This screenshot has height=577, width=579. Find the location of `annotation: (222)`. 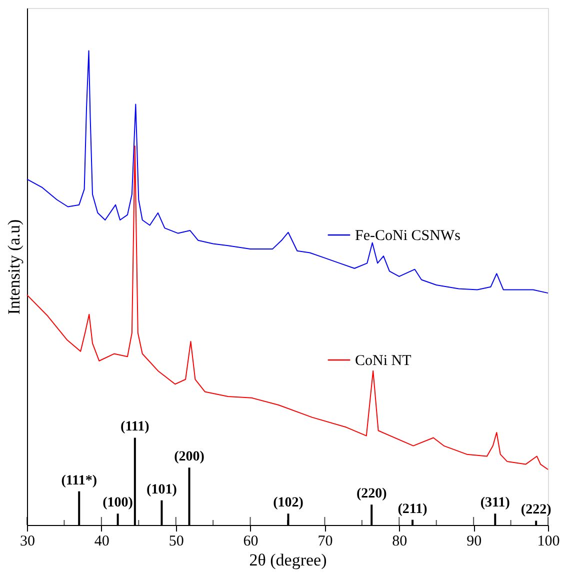

annotation: (222) is located at coordinates (536, 510).